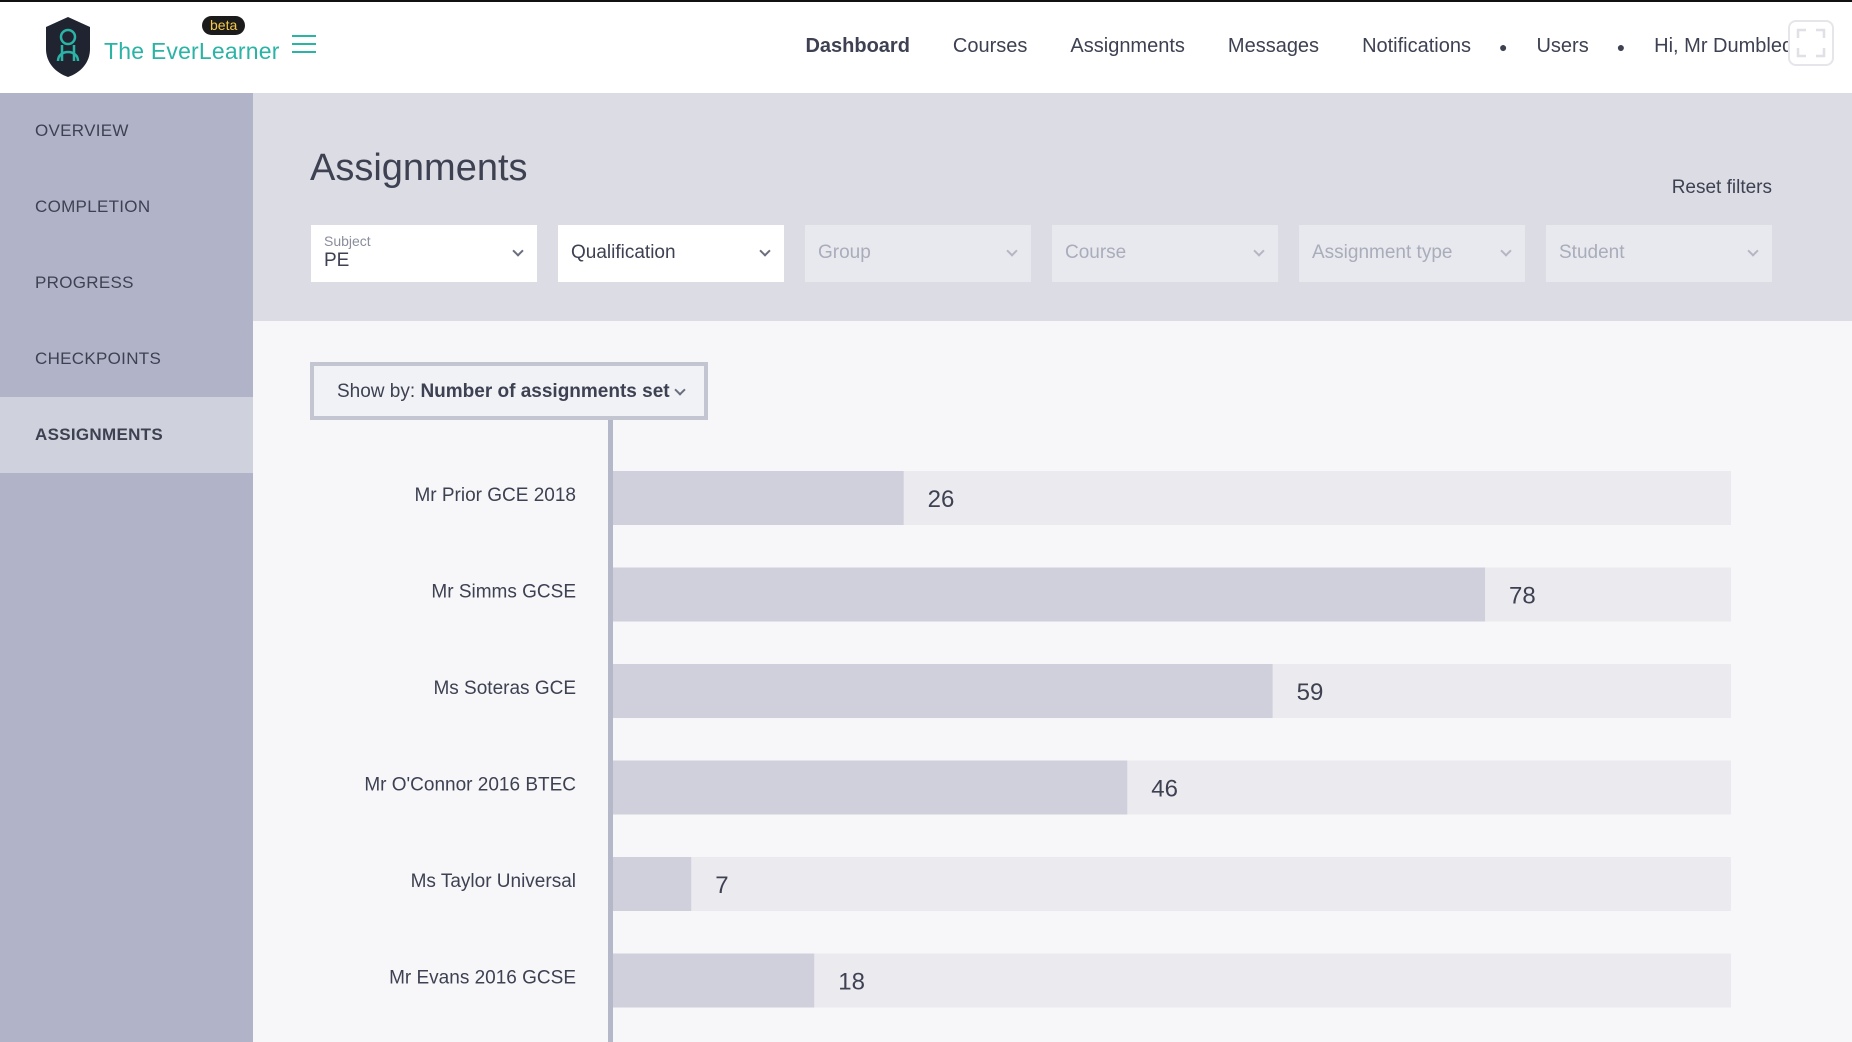 The height and width of the screenshot is (1042, 1852). I want to click on subject-select: Subject PE, so click(424, 253).